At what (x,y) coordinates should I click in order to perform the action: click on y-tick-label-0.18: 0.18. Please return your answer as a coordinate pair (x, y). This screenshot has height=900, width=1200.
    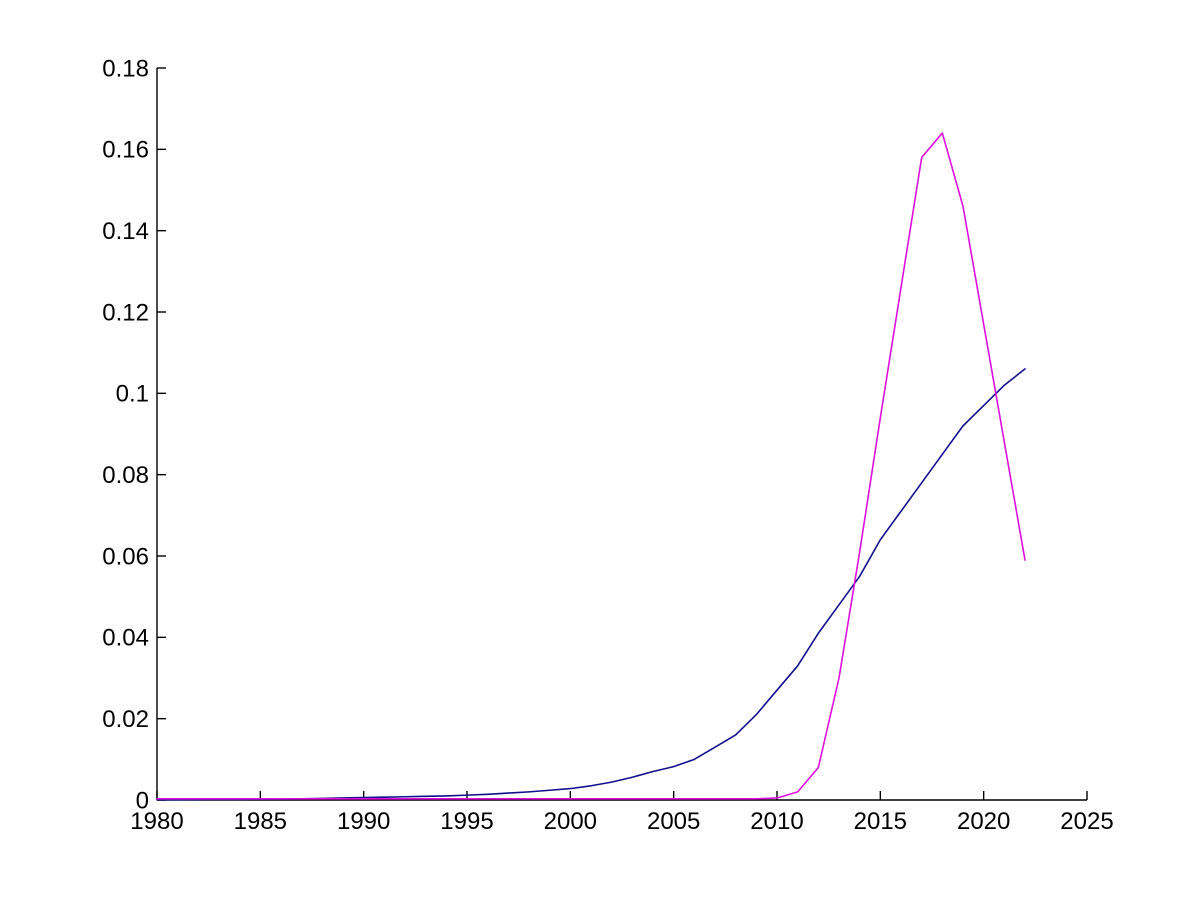
    Looking at the image, I should click on (125, 68).